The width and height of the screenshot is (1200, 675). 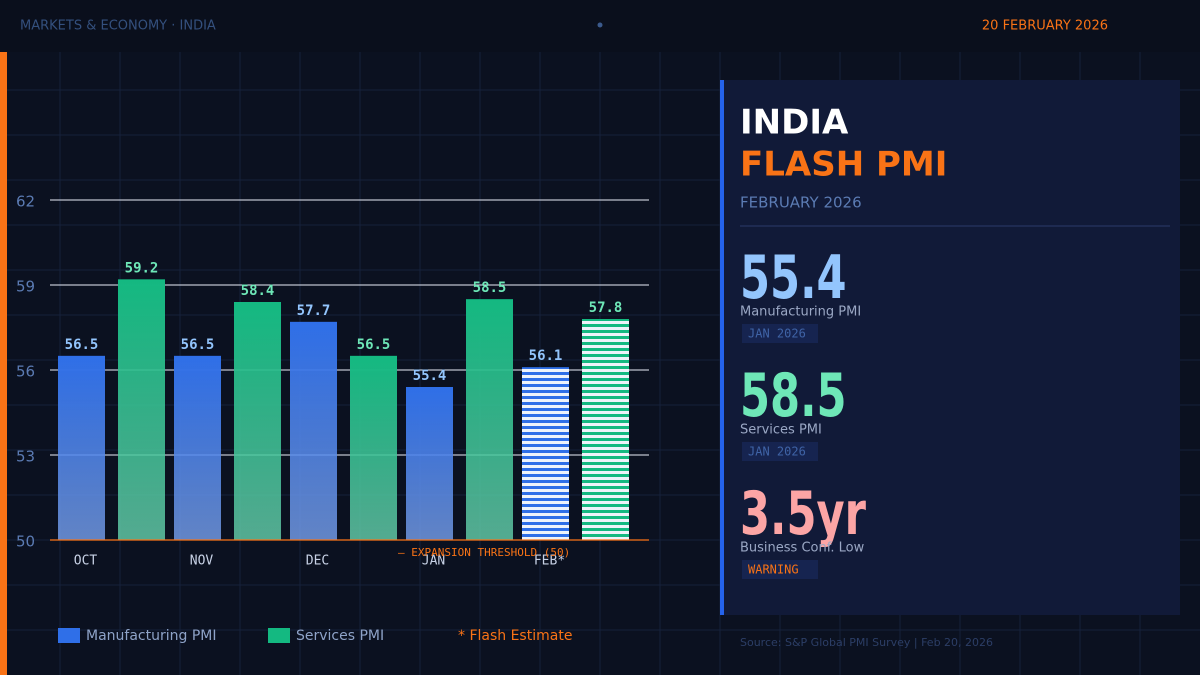 I want to click on value-label: 58.5, so click(x=490, y=288).